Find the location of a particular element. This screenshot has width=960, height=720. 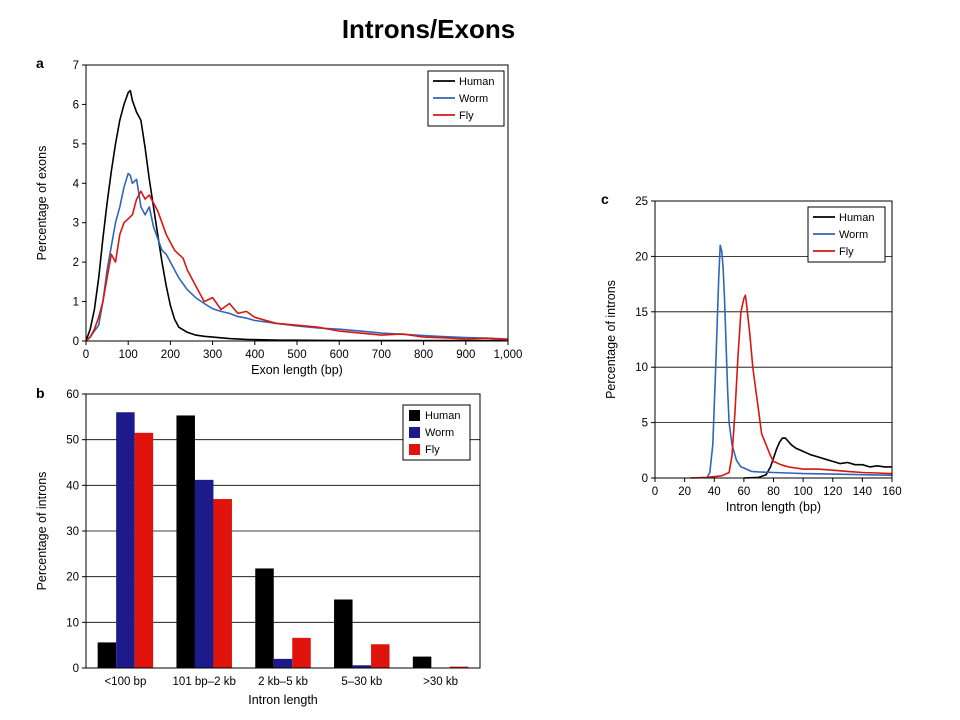

y-tick-label: 1 is located at coordinates (76, 303).